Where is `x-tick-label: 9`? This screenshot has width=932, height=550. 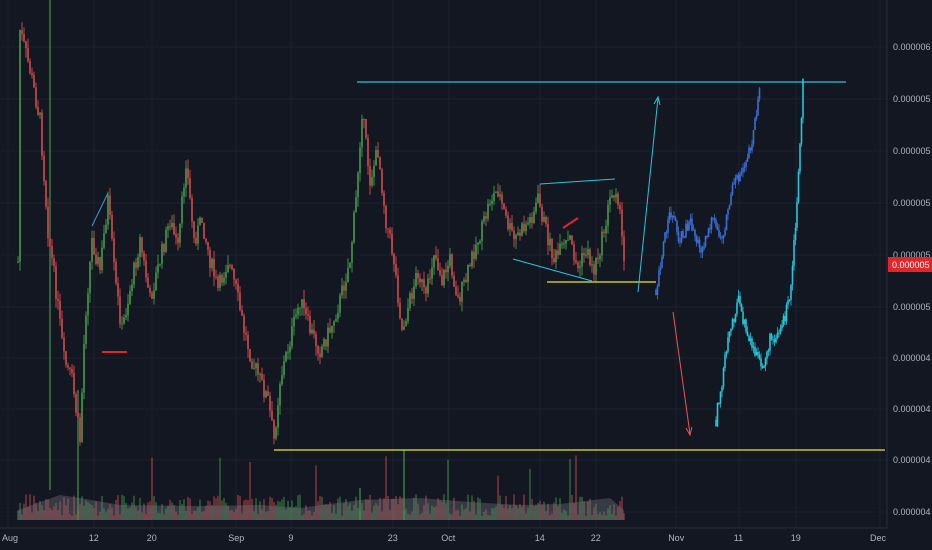
x-tick-label: 9 is located at coordinates (290, 538).